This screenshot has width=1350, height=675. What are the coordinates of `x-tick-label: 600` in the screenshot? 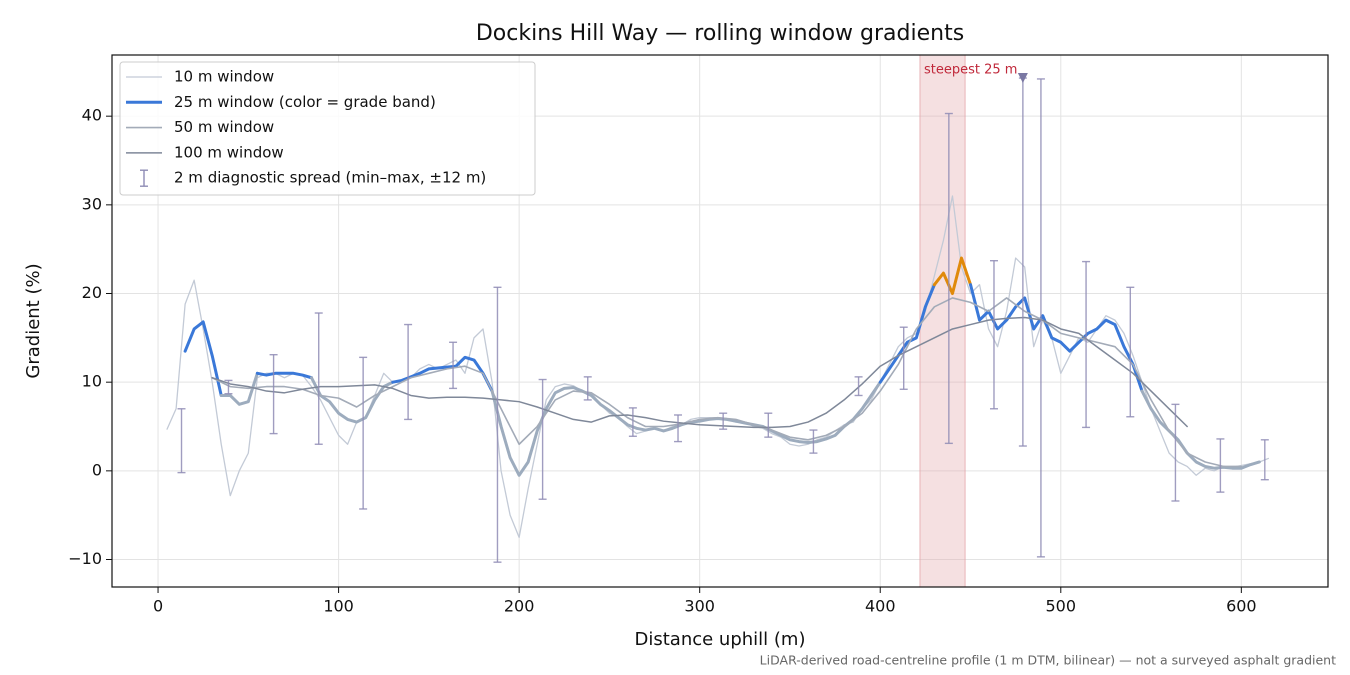 It's located at (1241, 606).